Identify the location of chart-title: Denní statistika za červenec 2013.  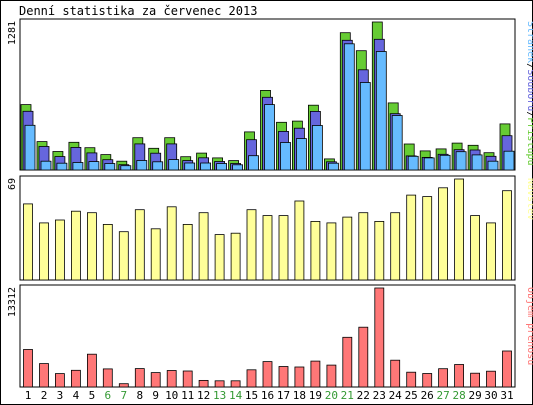
(138, 11).